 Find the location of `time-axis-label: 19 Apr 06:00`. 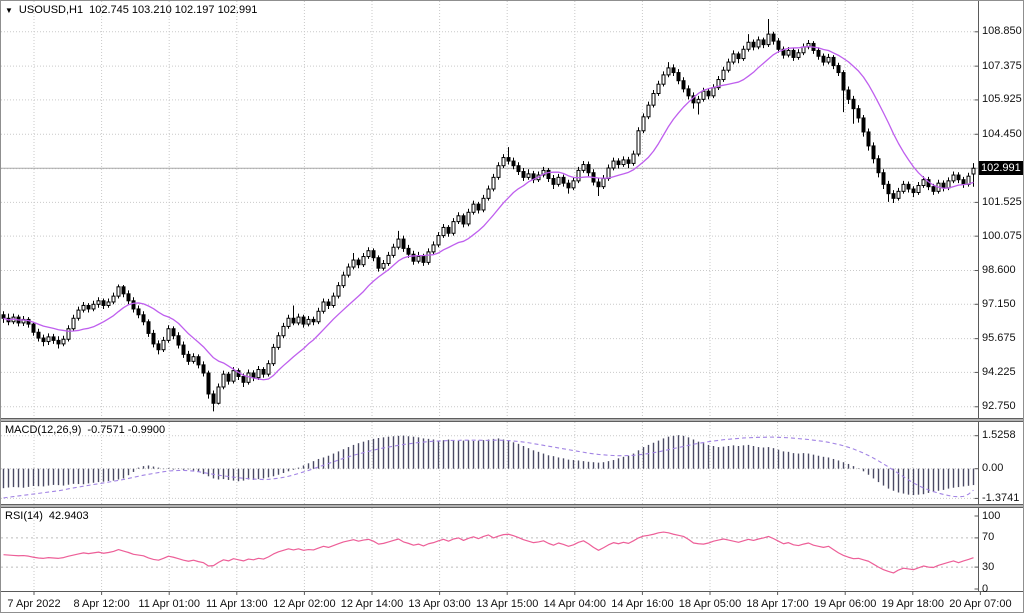

time-axis-label: 19 Apr 06:00 is located at coordinates (845, 604).